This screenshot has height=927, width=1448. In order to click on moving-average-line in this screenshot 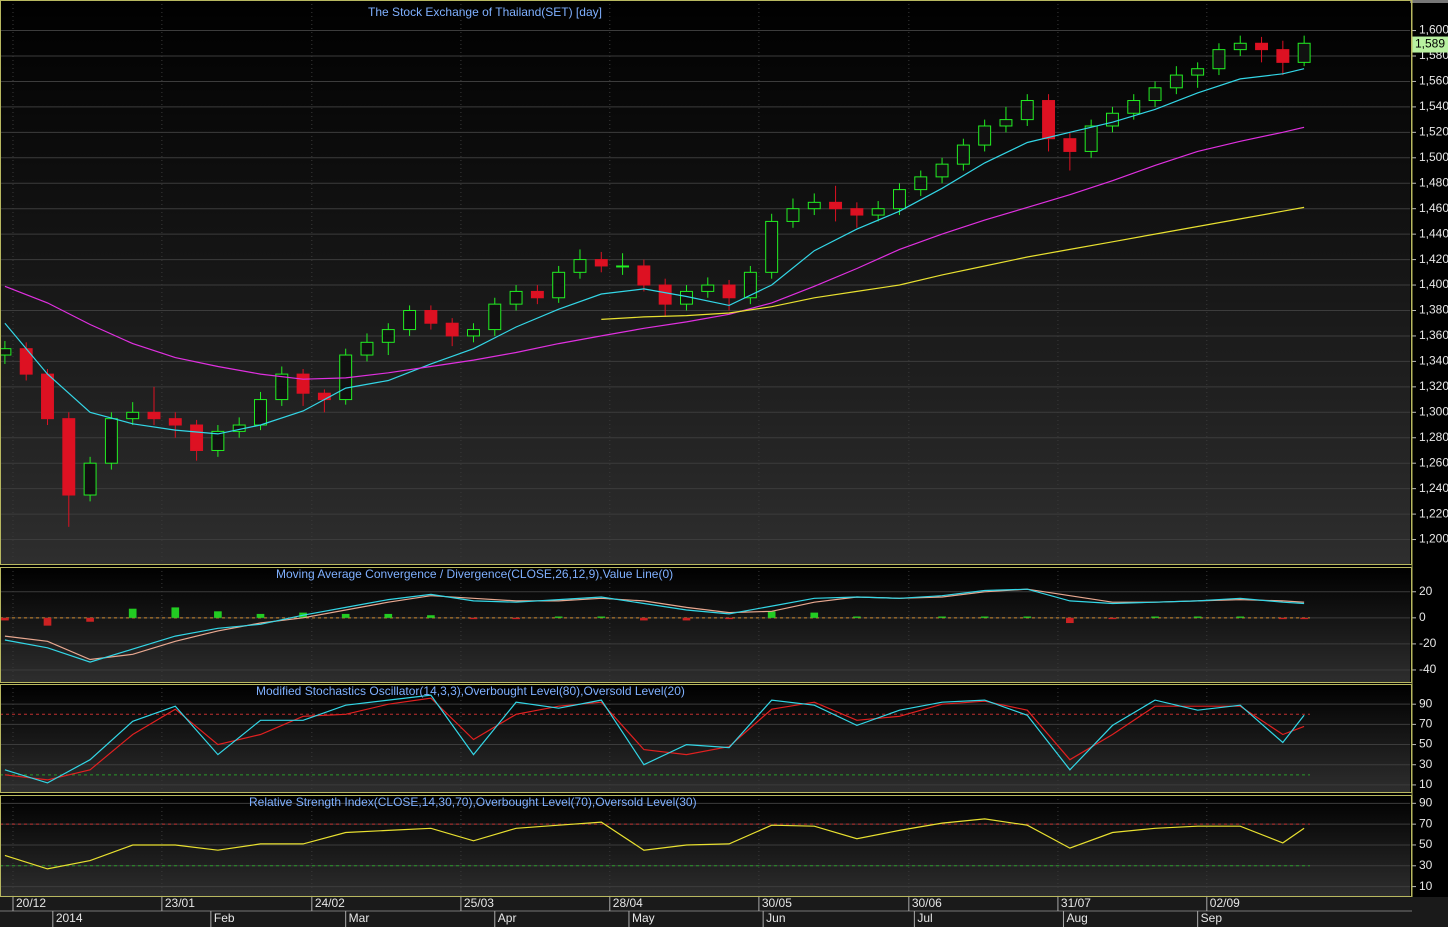, I will do `click(953, 263)`.